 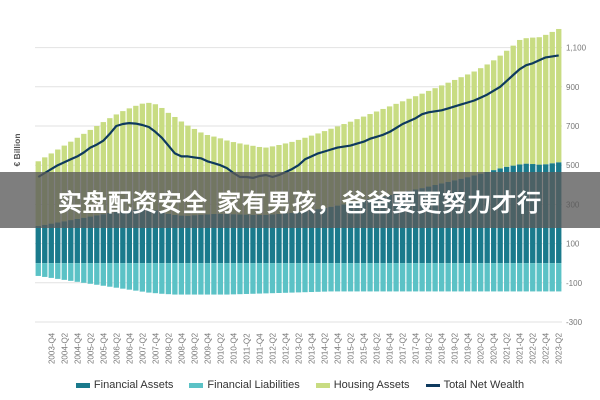 I want to click on x-tick-label: 2020-Q4, so click(x=494, y=348).